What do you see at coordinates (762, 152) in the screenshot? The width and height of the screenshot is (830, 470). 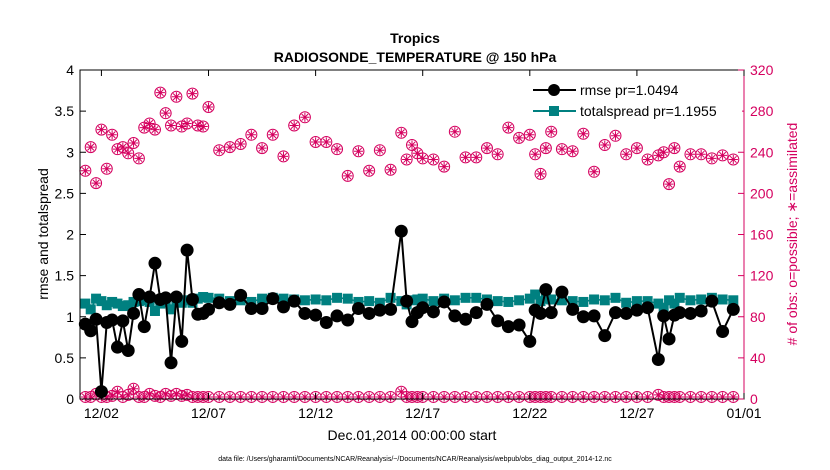 I see `y-right-tick-label: 240` at bounding box center [762, 152].